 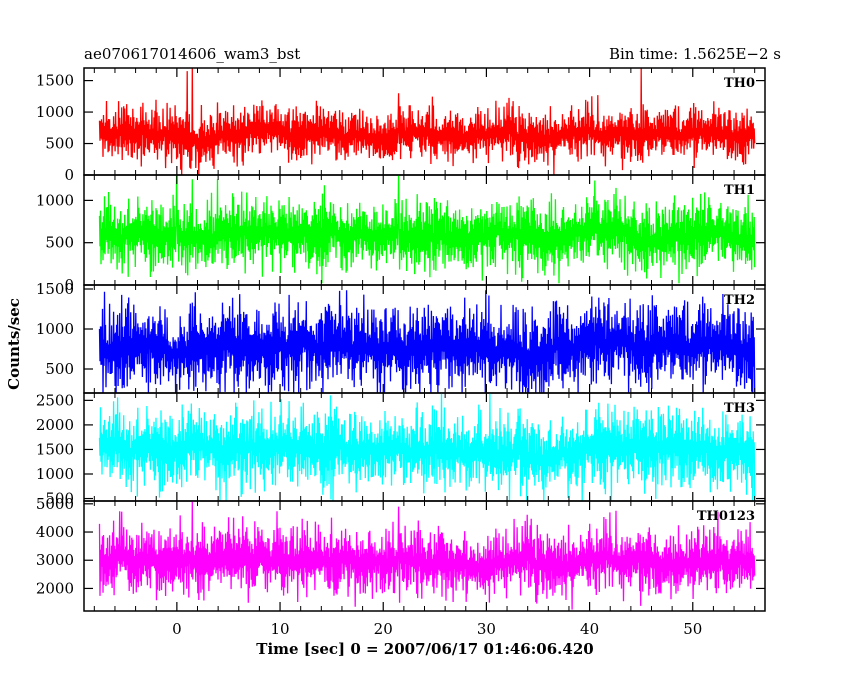 What do you see at coordinates (55, 560) in the screenshot?
I see `y-tick-label: 3000` at bounding box center [55, 560].